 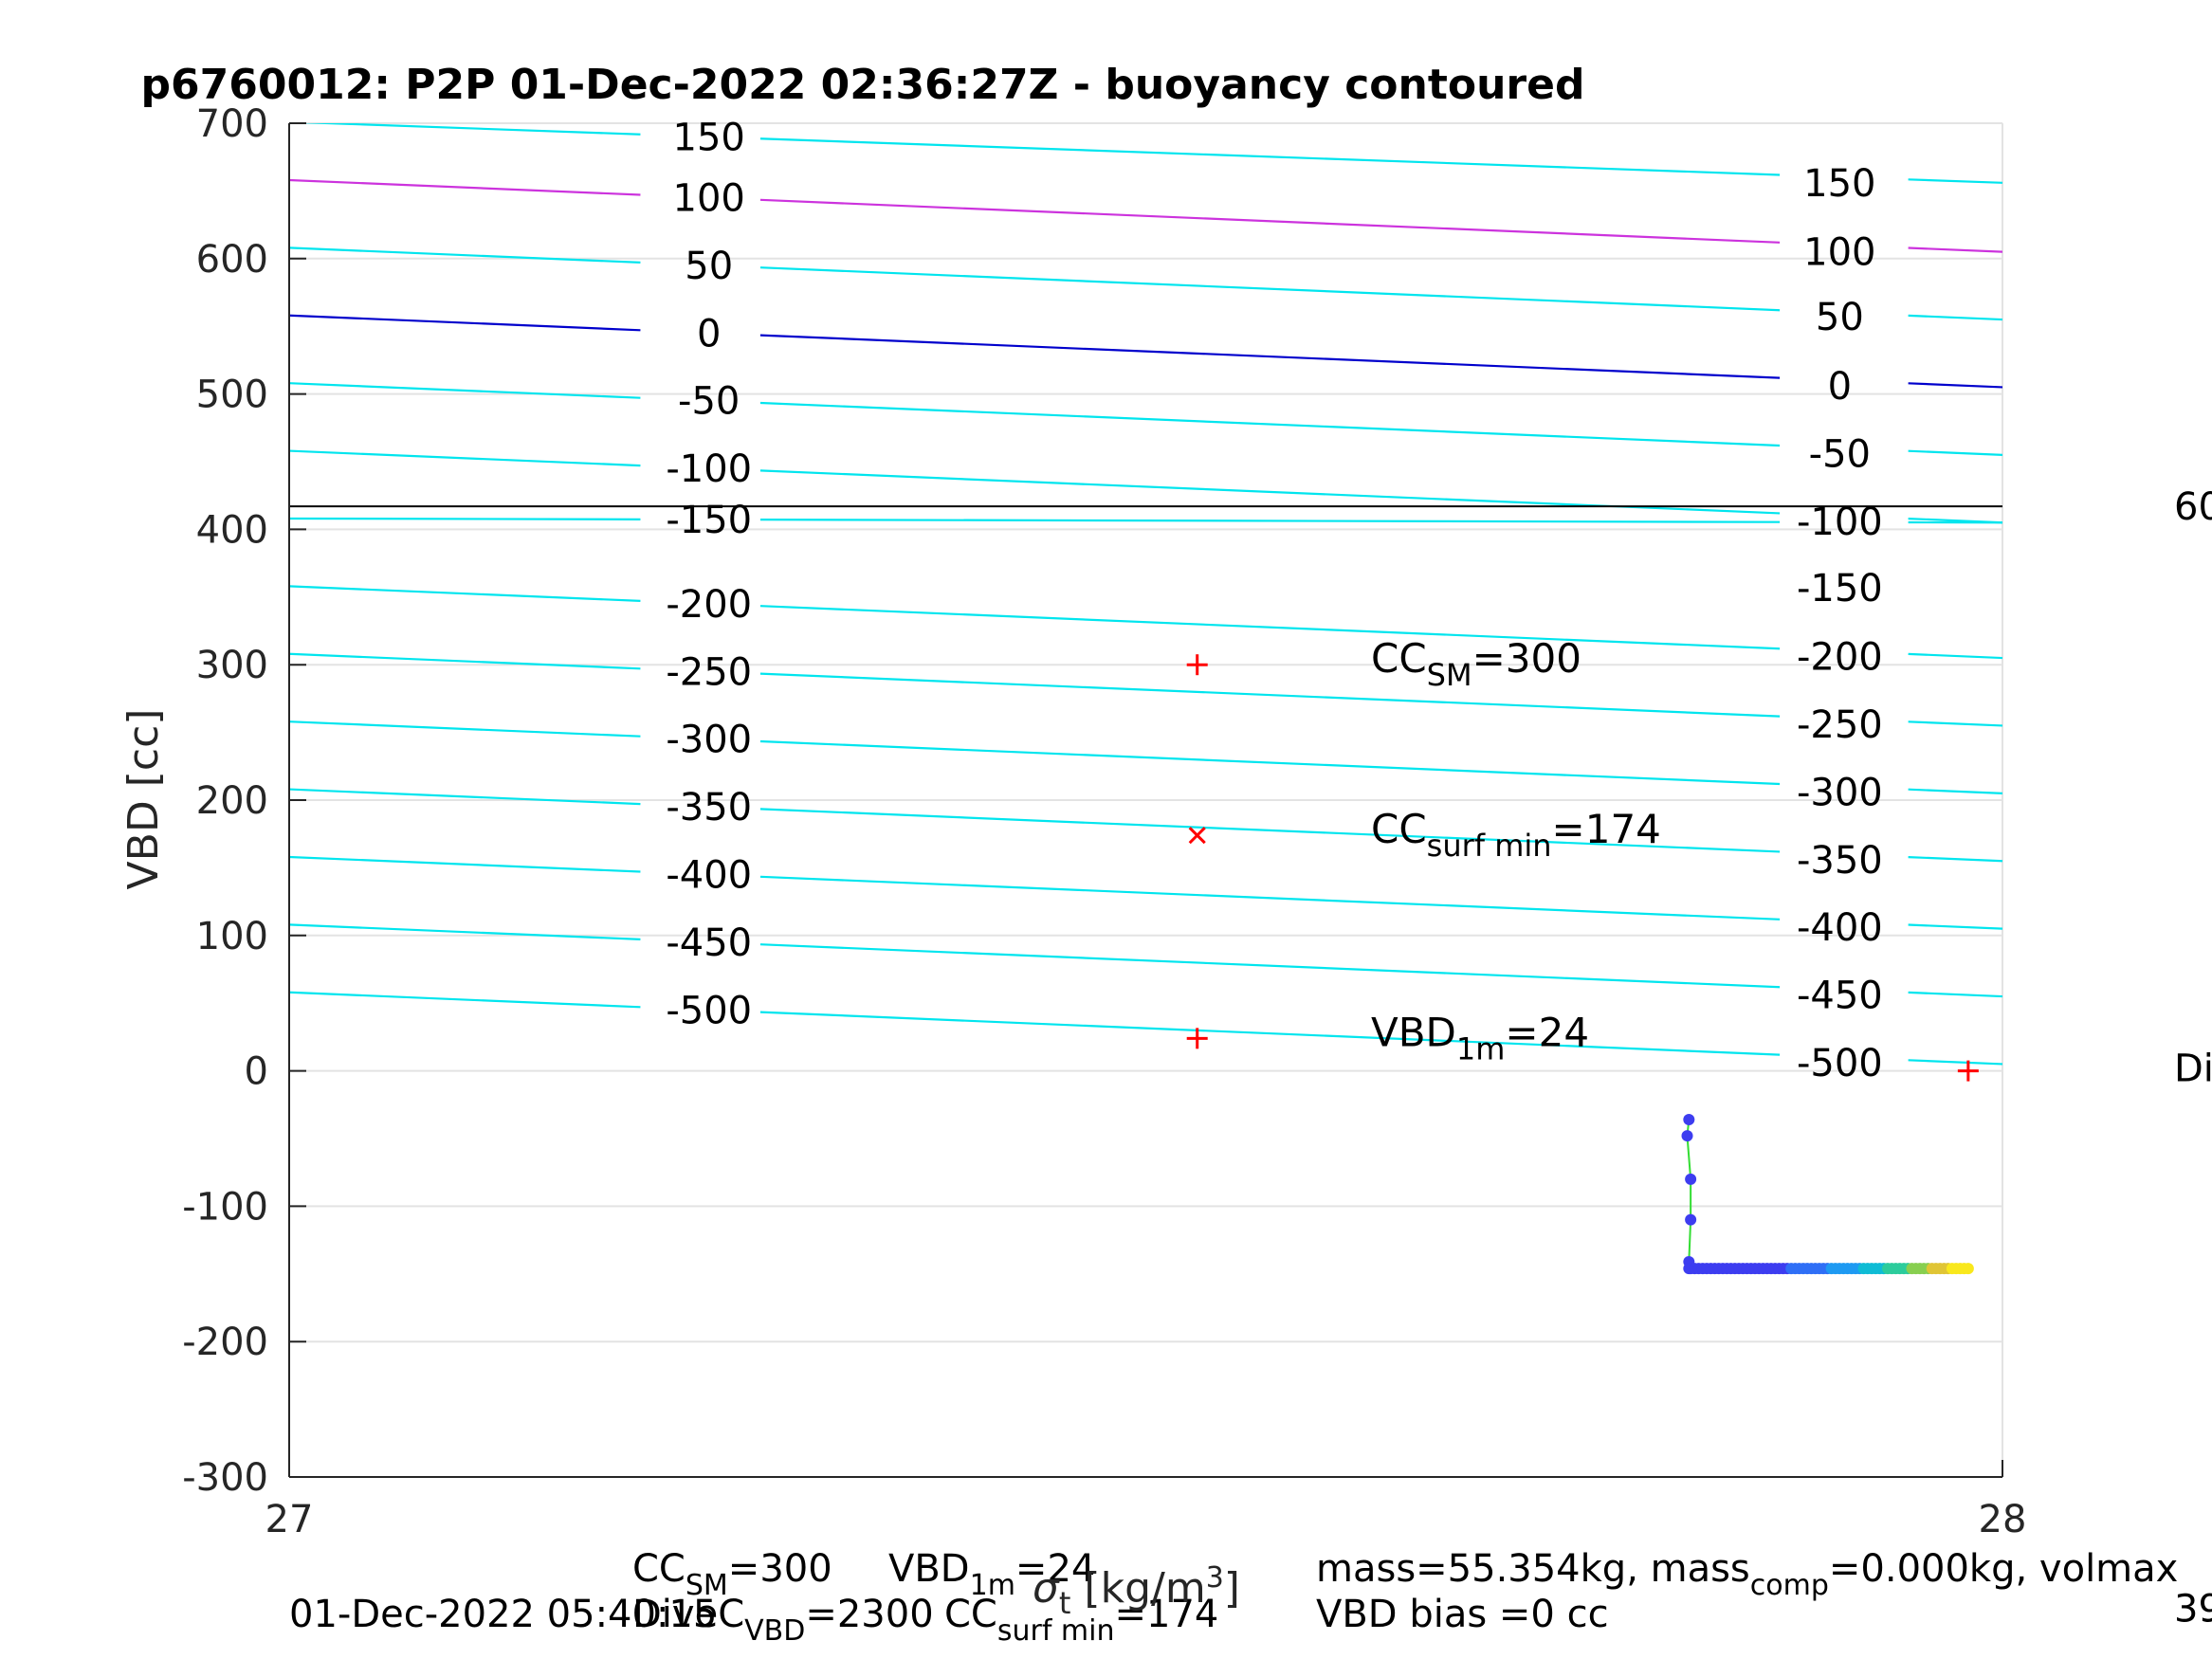 I want to click on y-tick-label: 500, so click(x=232, y=395).